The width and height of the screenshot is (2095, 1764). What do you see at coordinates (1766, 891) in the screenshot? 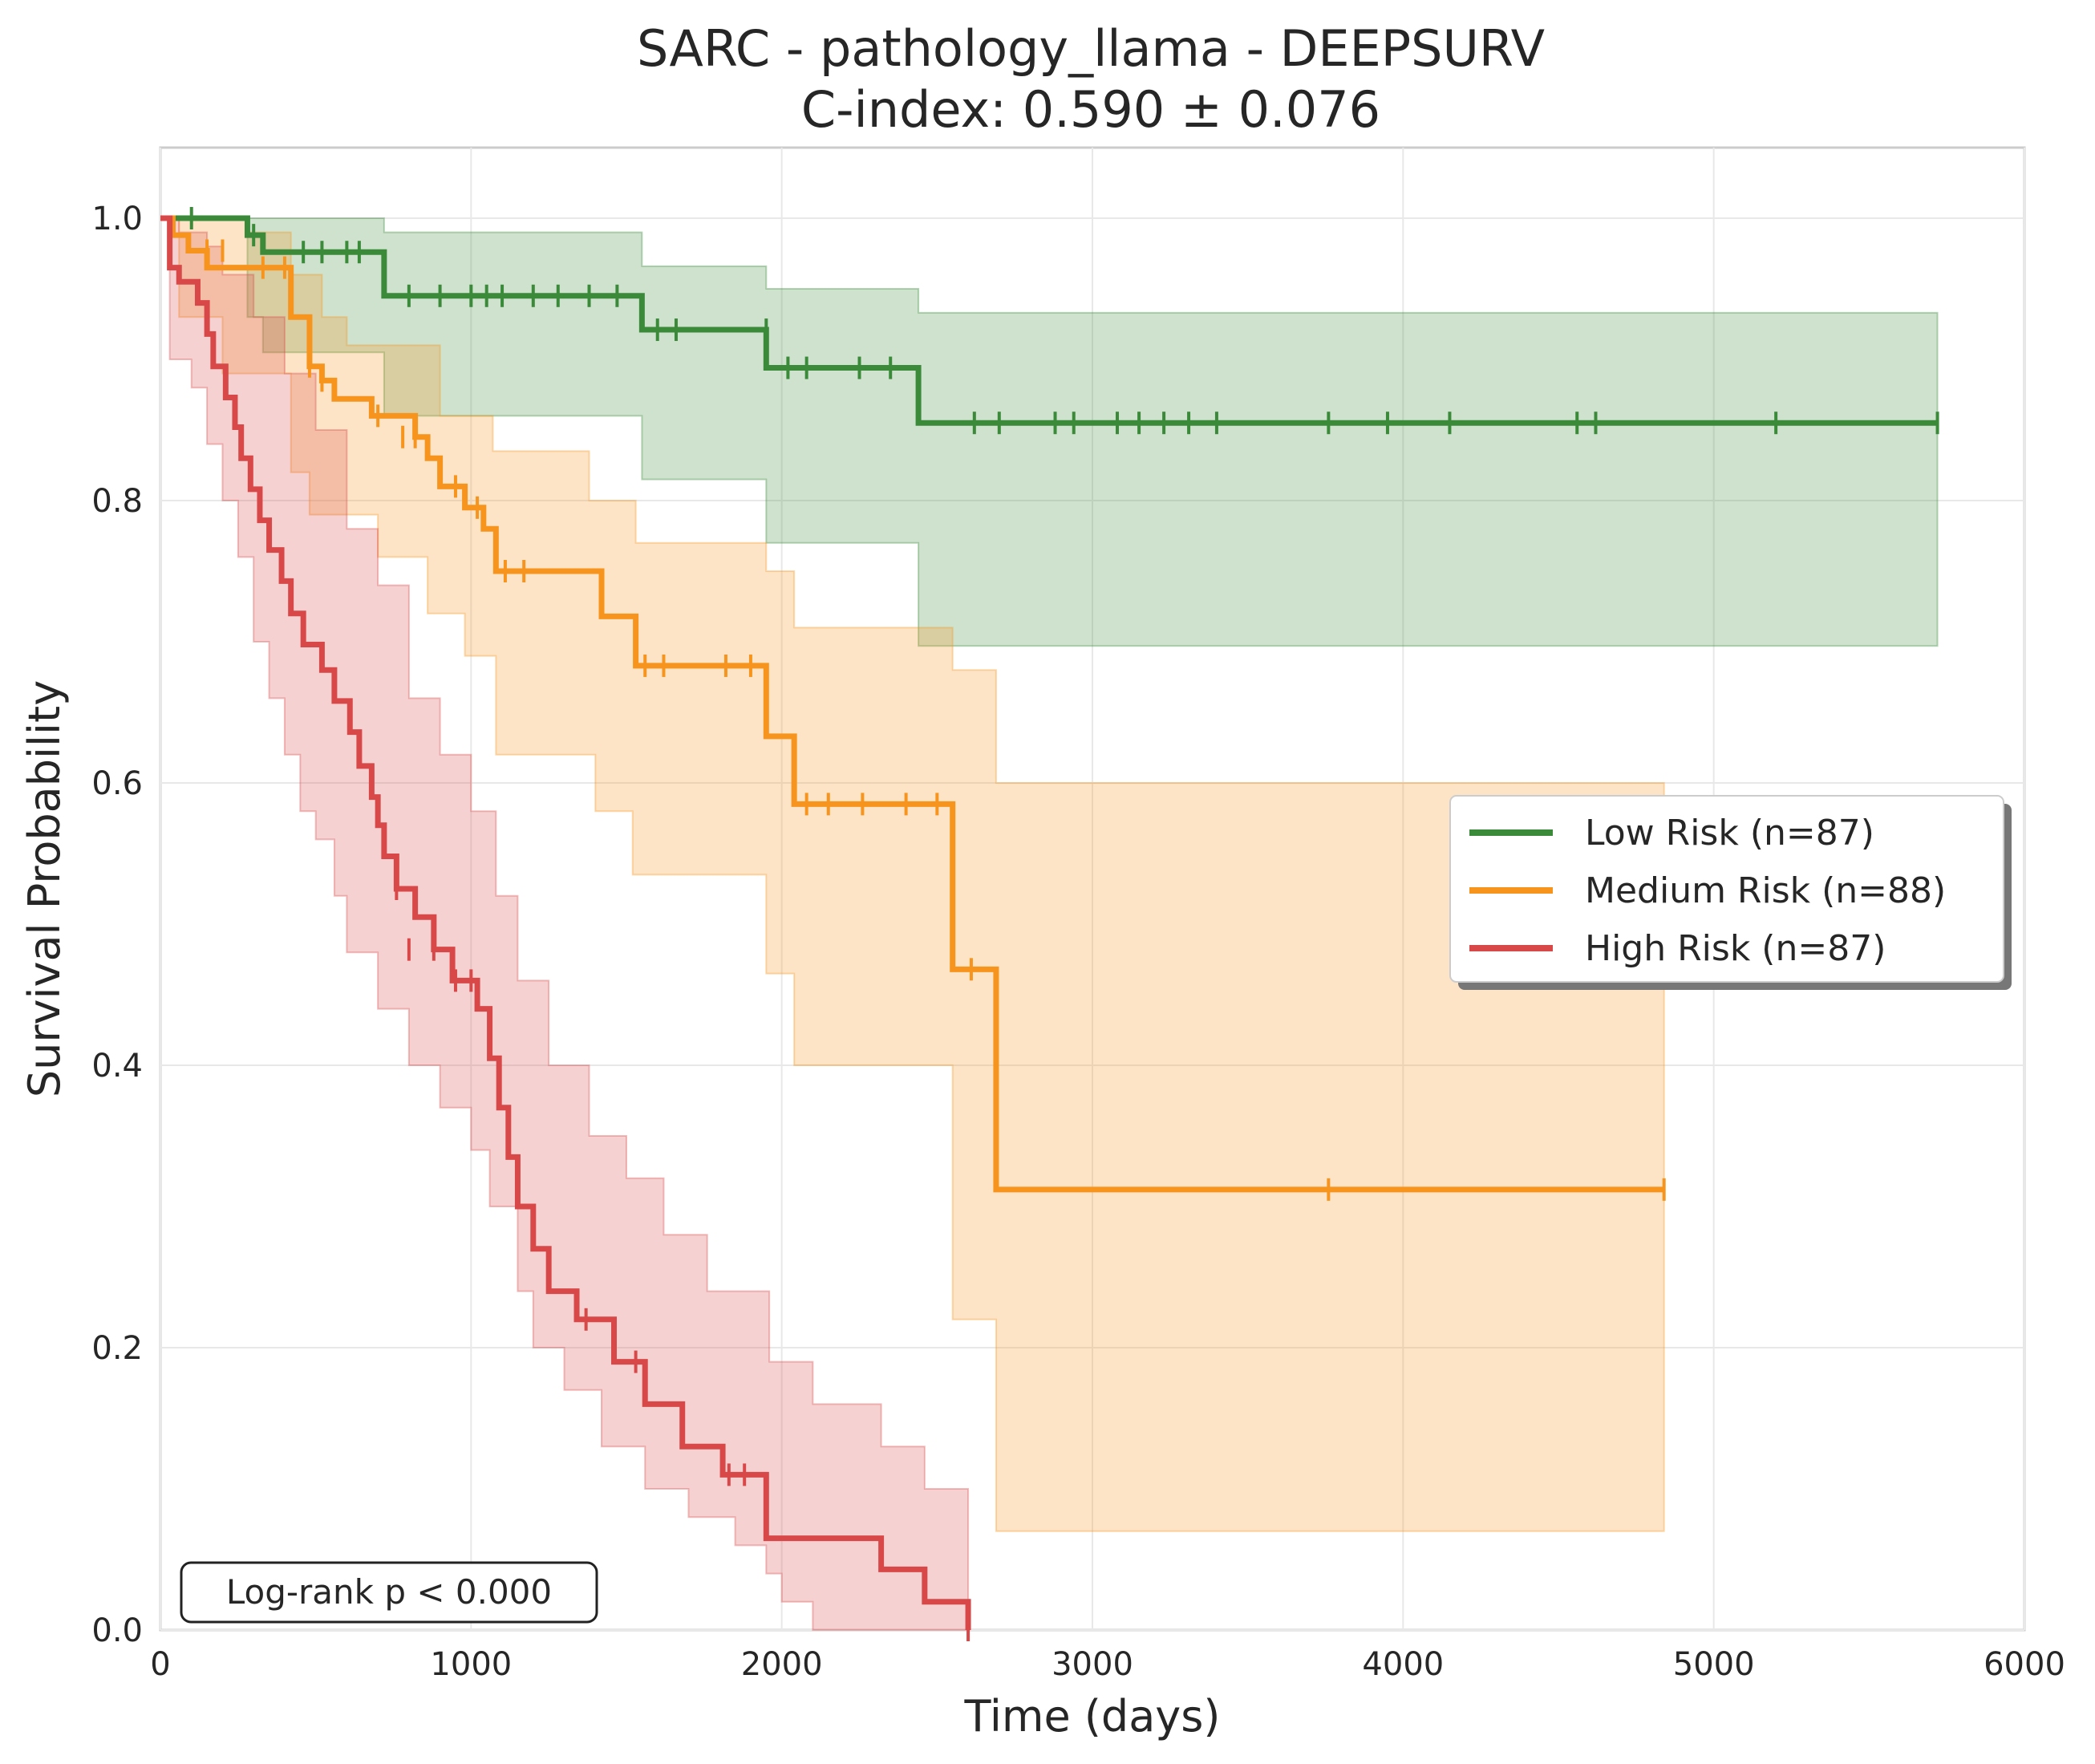
I see `medium-risk-legend-label: Medium Risk (n=88)` at bounding box center [1766, 891].